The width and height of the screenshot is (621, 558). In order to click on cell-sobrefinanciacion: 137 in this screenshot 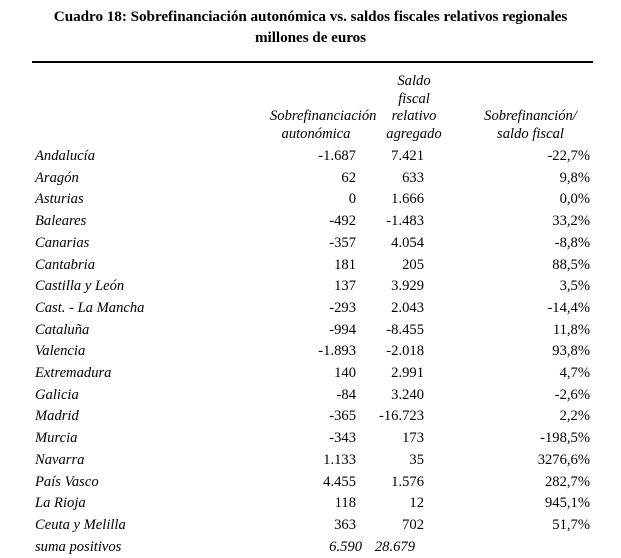, I will do `click(345, 286)`.